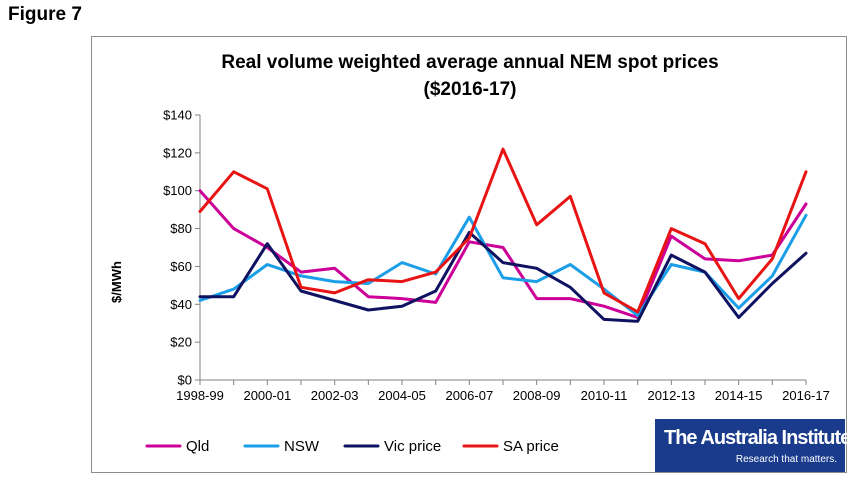 The width and height of the screenshot is (860, 494). Describe the element at coordinates (267, 395) in the screenshot. I see `x-tick-label: 2000-01` at that location.